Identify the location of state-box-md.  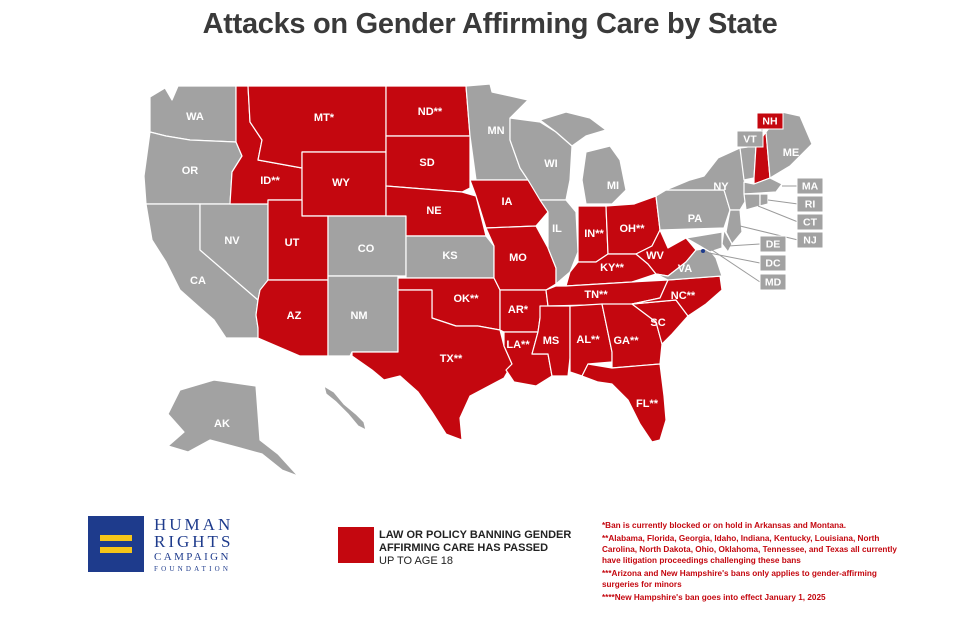
(773, 282).